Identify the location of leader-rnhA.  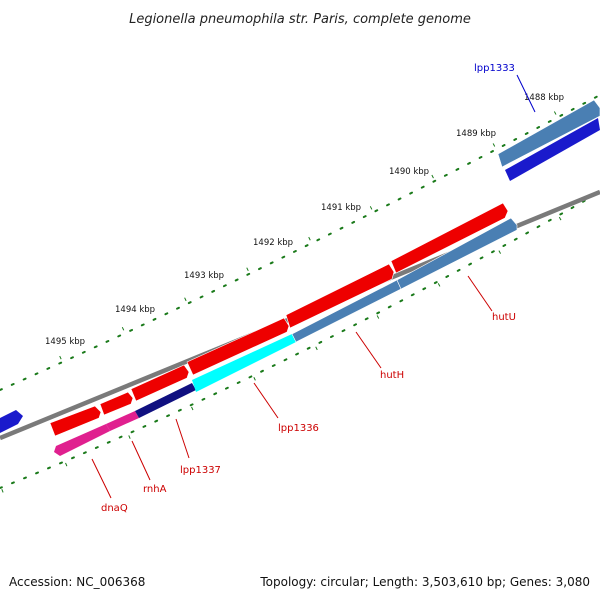
(141, 460).